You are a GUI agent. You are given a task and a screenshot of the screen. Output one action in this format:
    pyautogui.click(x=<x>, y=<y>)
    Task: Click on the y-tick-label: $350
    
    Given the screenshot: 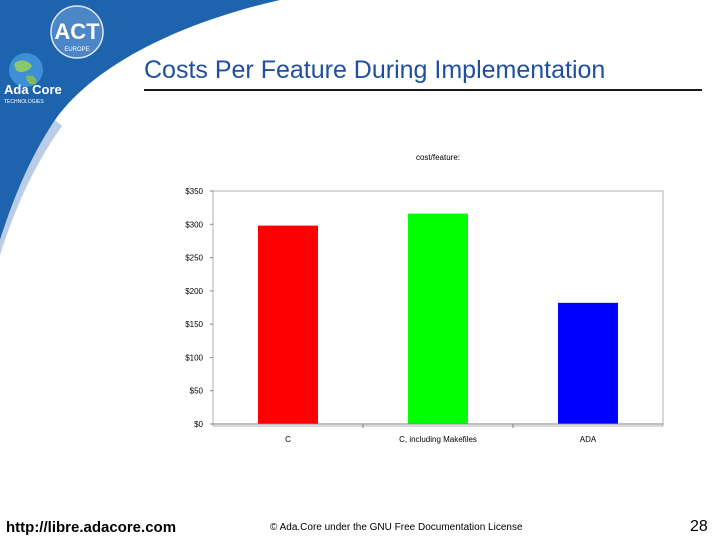 What is the action you would take?
    pyautogui.click(x=194, y=191)
    